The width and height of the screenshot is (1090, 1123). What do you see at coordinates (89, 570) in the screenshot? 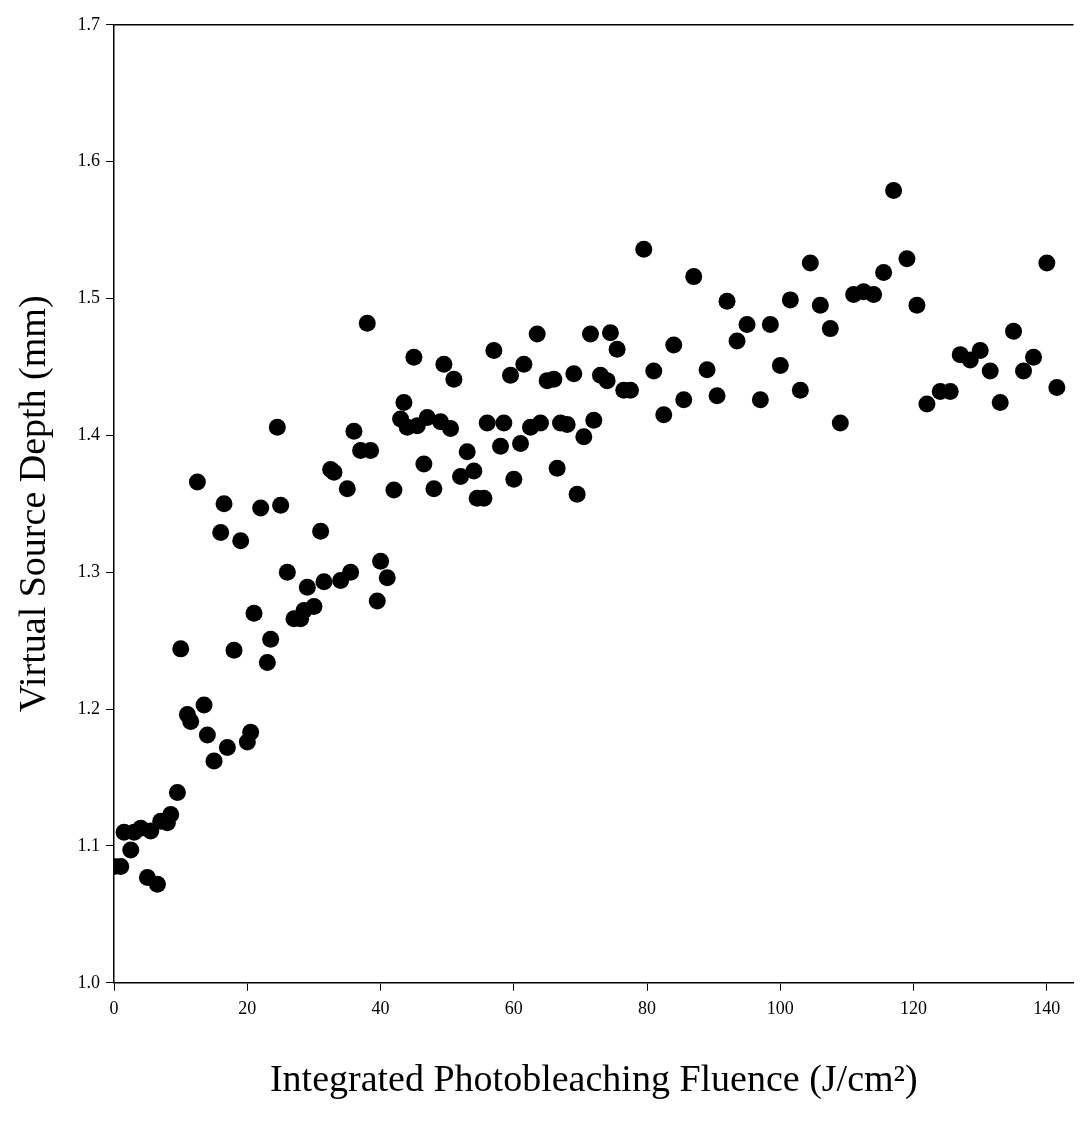
I see `y-tick-label: 1.3` at bounding box center [89, 570].